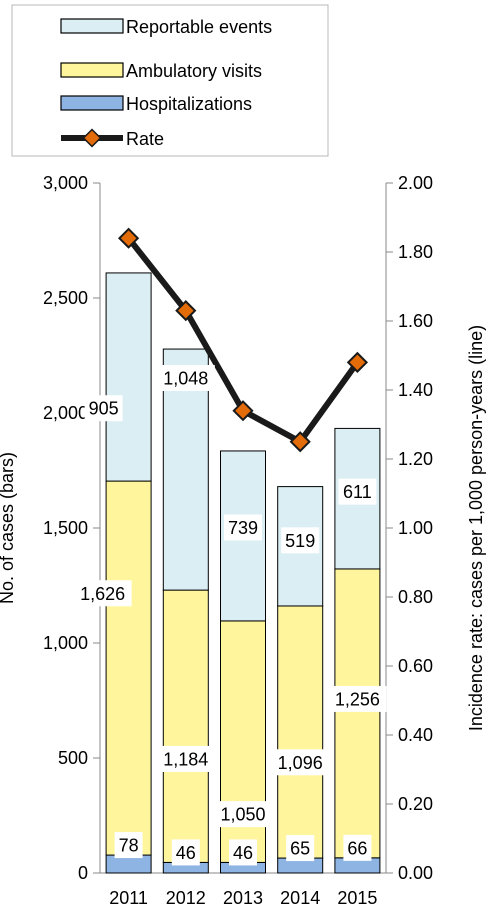  I want to click on right-tick-label: 0.60, so click(415, 666).